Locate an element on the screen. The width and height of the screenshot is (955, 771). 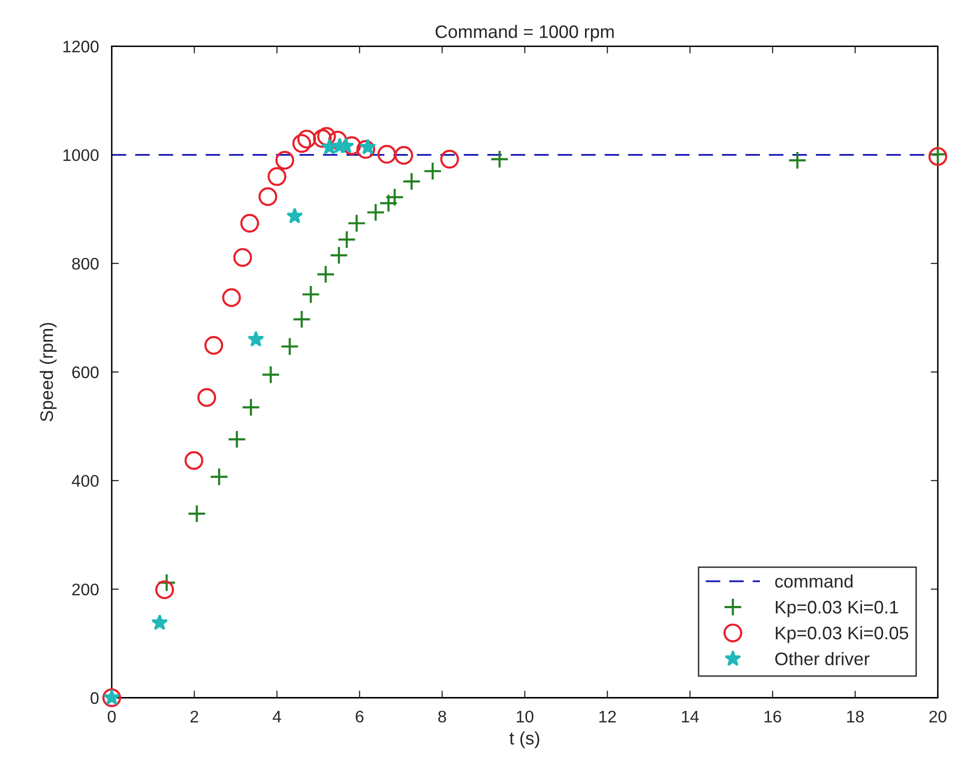
x-tick-label: 12 is located at coordinates (607, 716).